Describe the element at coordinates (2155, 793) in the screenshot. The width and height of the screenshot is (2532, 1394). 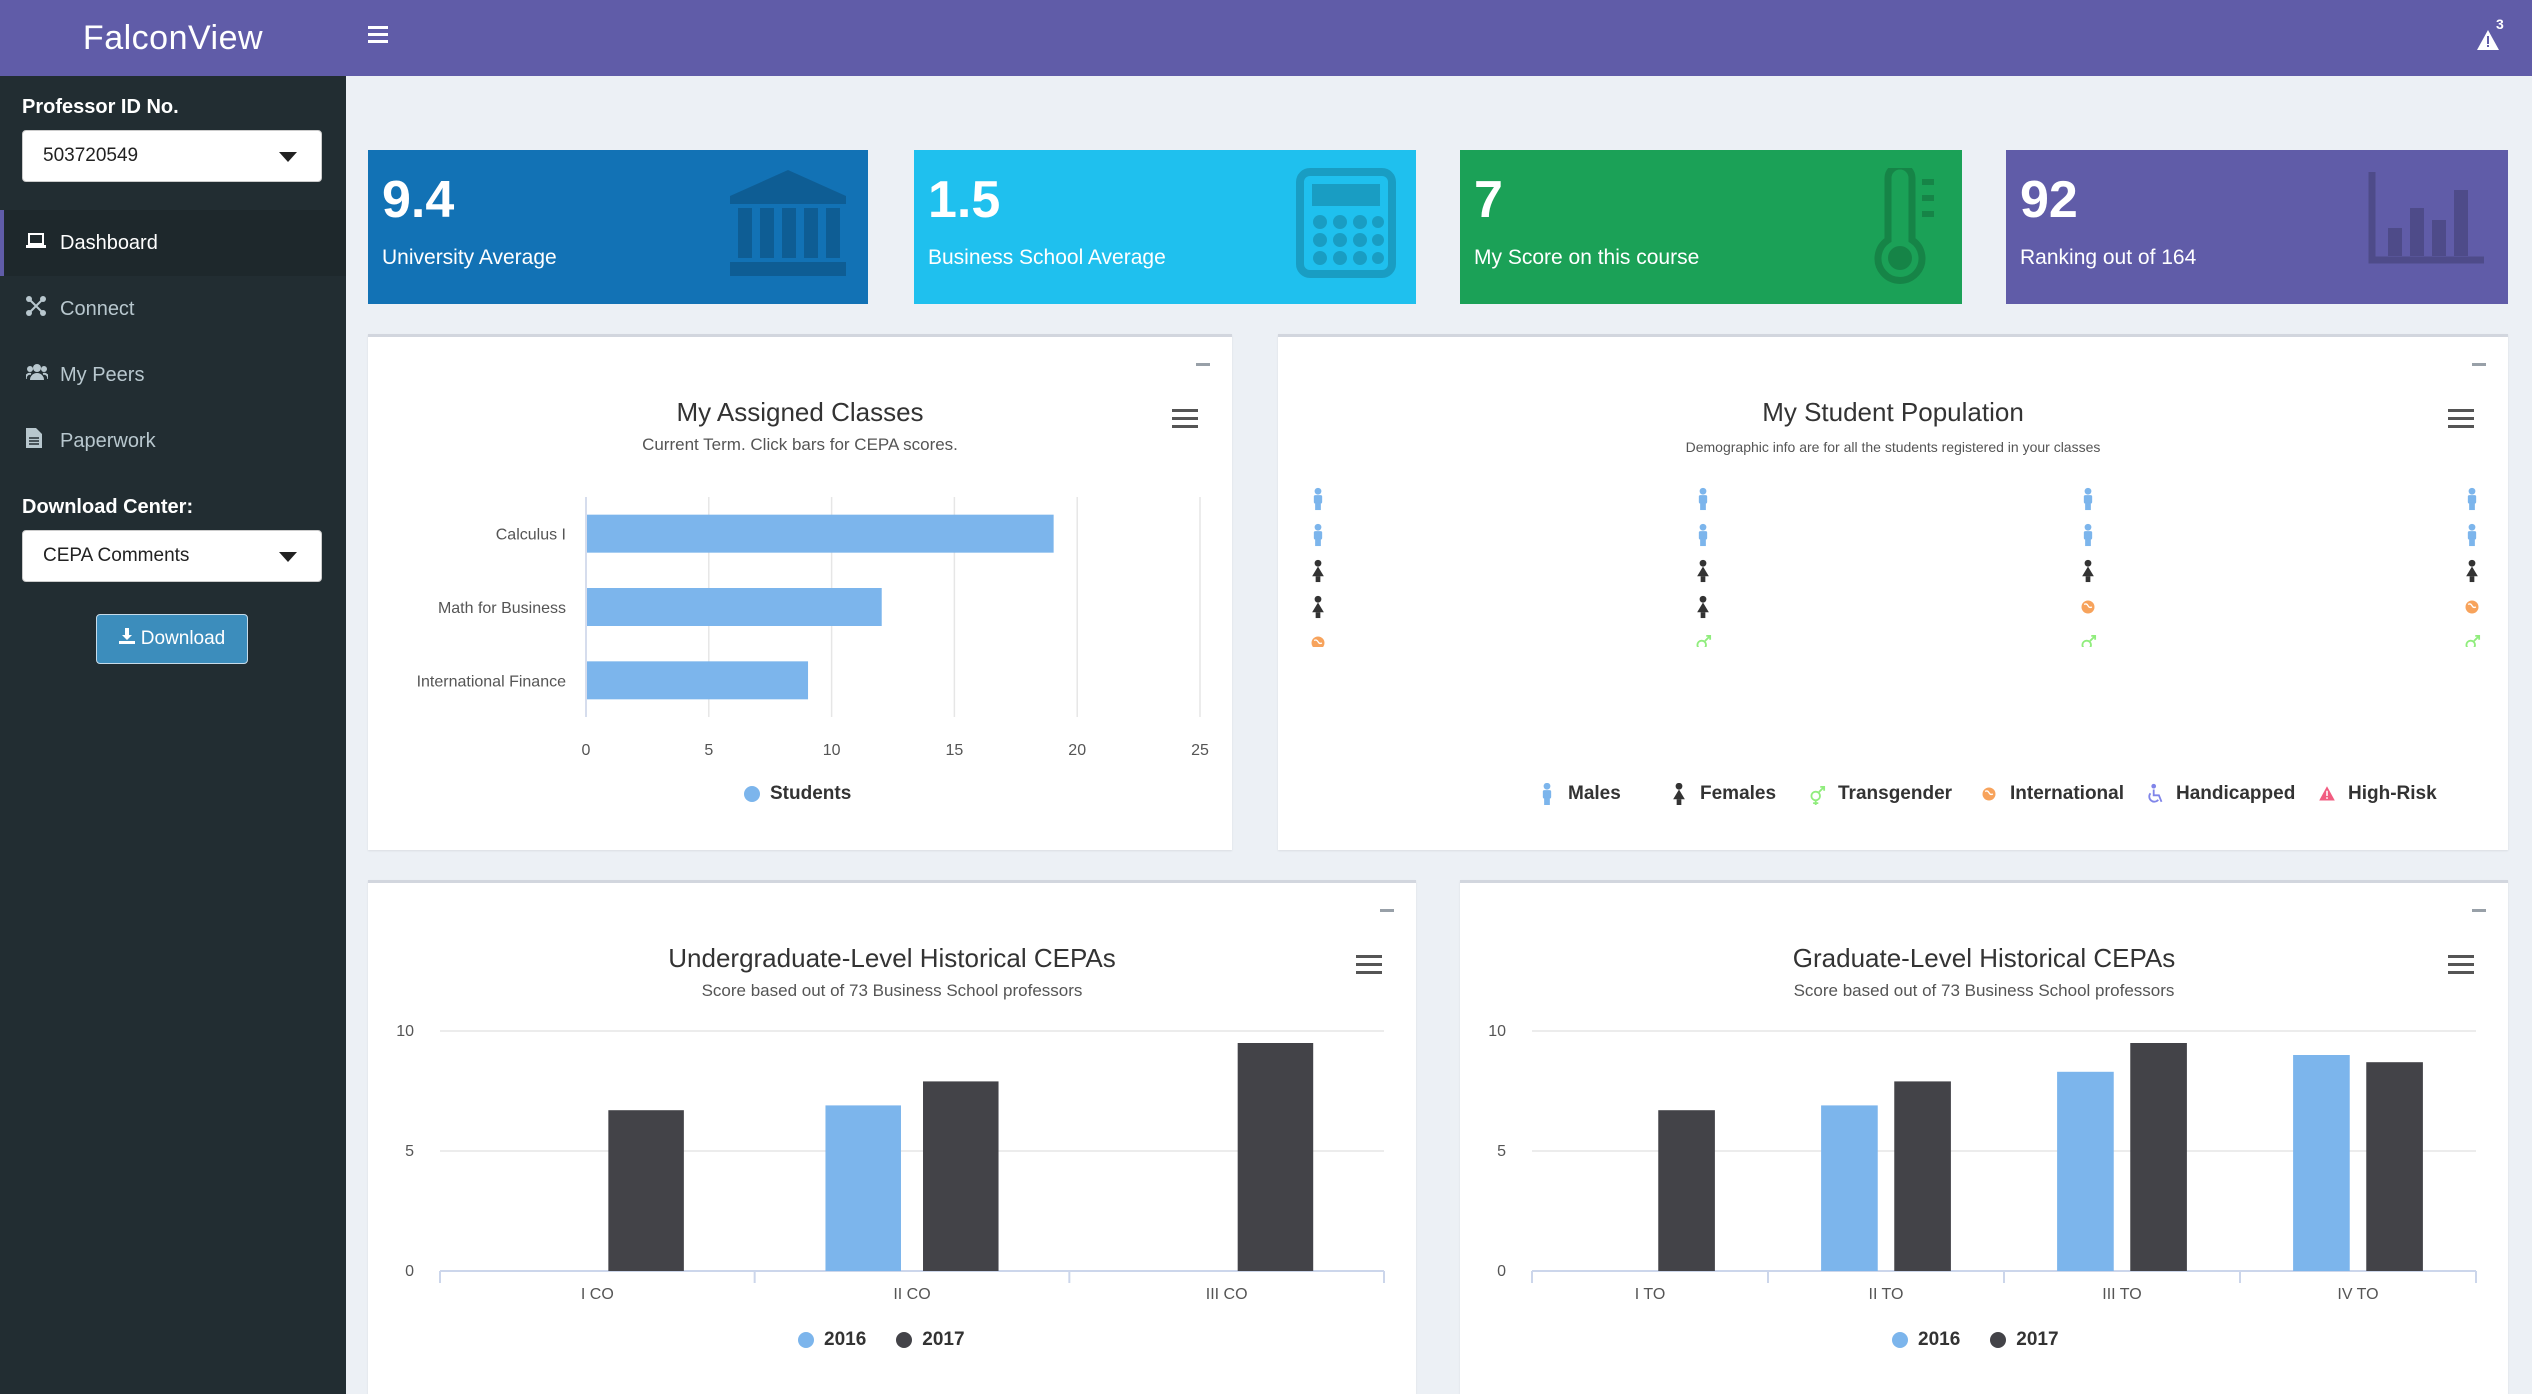
I see `handicapped-icon` at that location.